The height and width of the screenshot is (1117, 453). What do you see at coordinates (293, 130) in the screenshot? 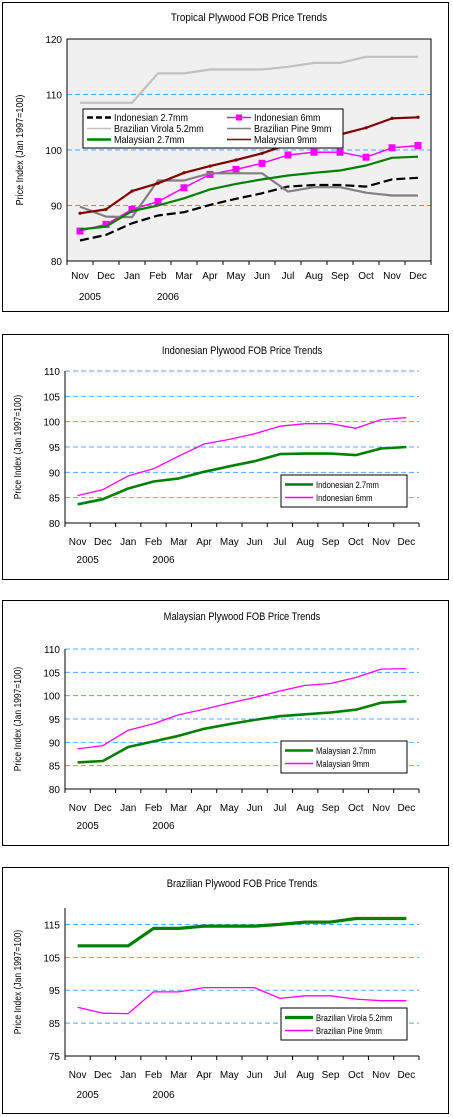
I see `legend-label-brazilian-pine-9mm: Brazilian Pine 9mm` at bounding box center [293, 130].